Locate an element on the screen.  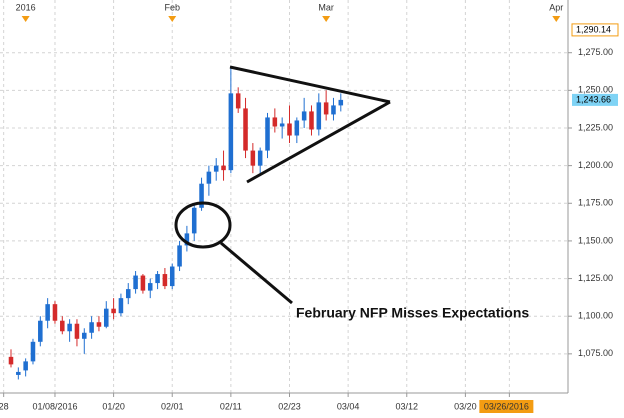
x-tick-label: 02/01 is located at coordinates (172, 406).